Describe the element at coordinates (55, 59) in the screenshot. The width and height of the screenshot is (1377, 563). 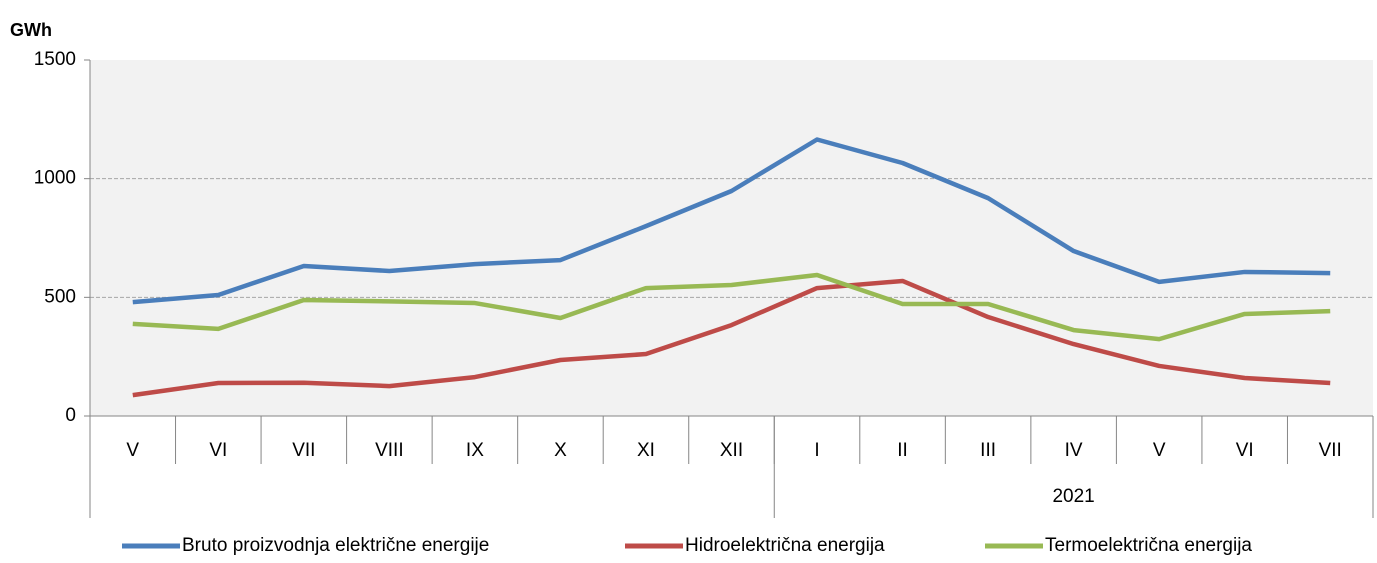
I see `y-tick-label: 1500` at that location.